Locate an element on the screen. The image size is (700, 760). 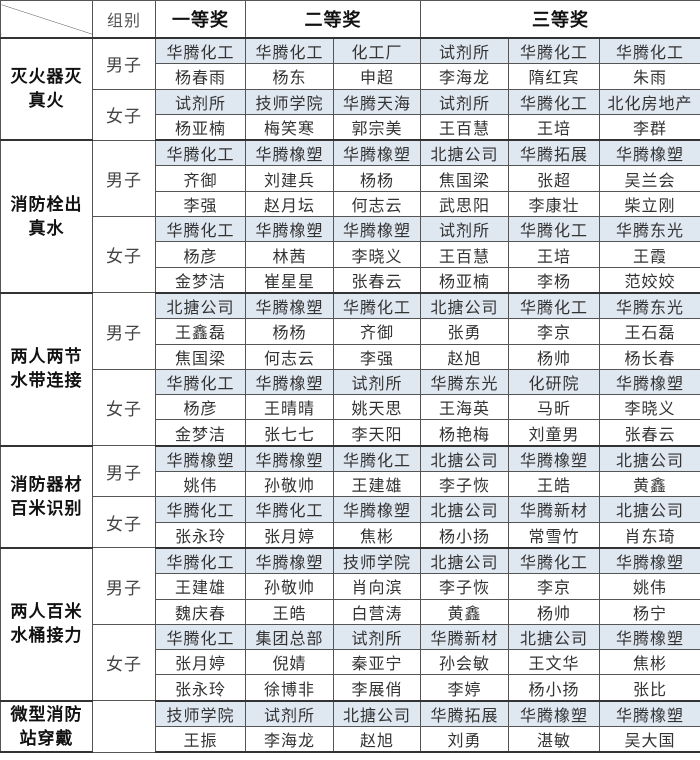
winner-name-cell: 姚天思 is located at coordinates (377, 407).